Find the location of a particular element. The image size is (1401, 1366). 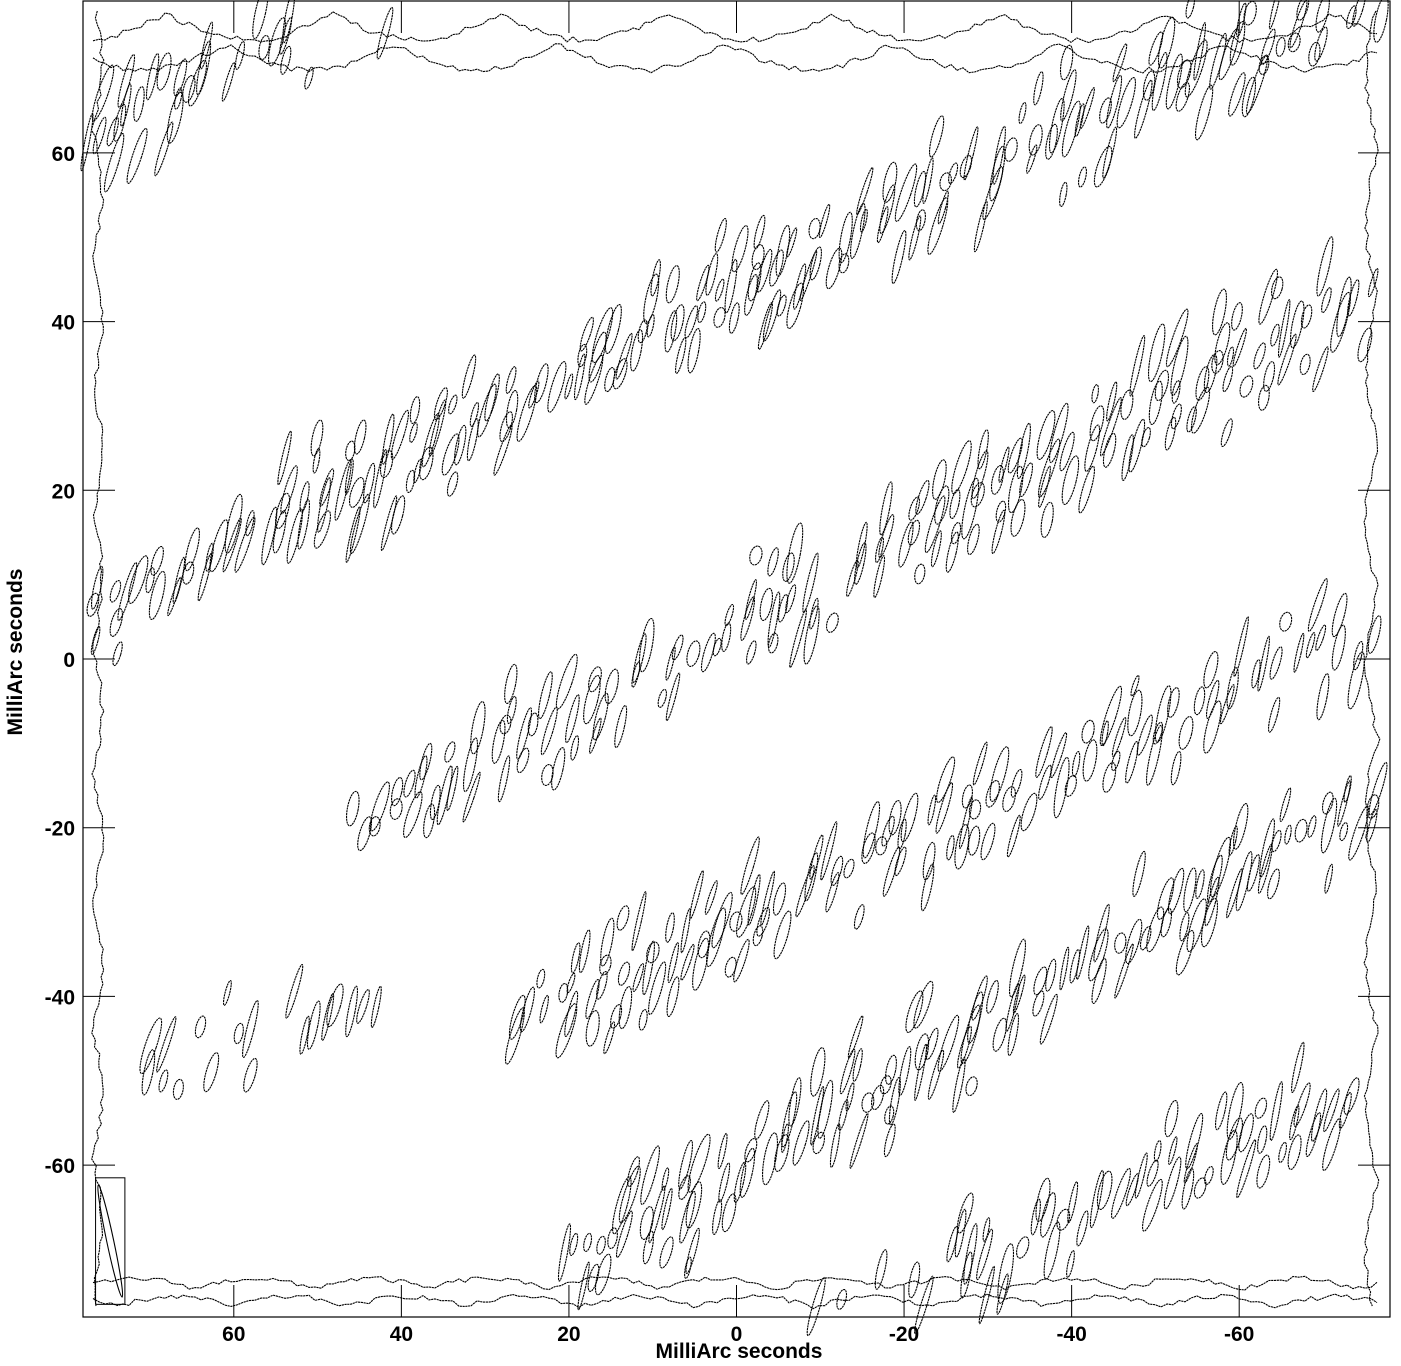

y-tick-label: 40 is located at coordinates (63, 323).